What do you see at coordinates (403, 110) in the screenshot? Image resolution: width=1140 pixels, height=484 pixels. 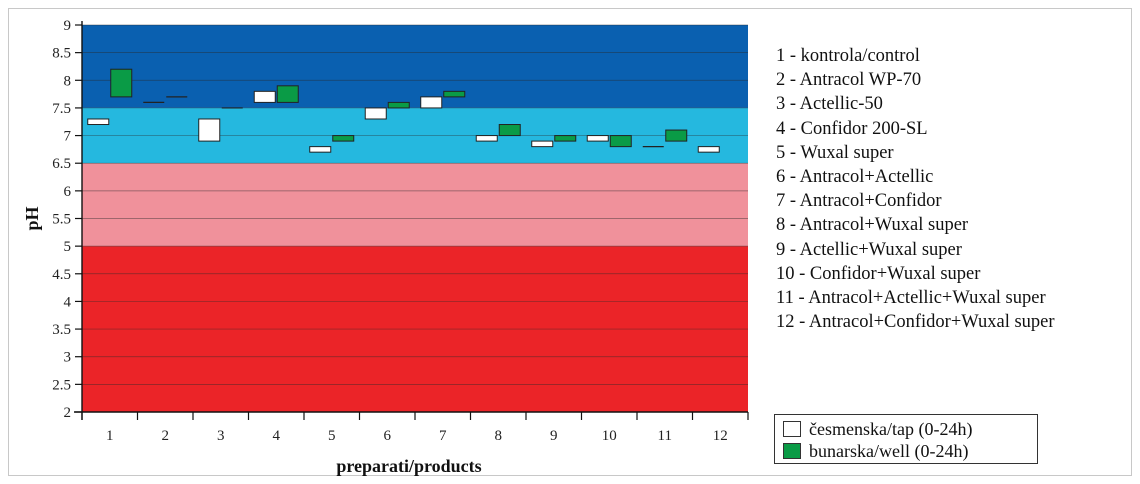 I see `data-boxes` at bounding box center [403, 110].